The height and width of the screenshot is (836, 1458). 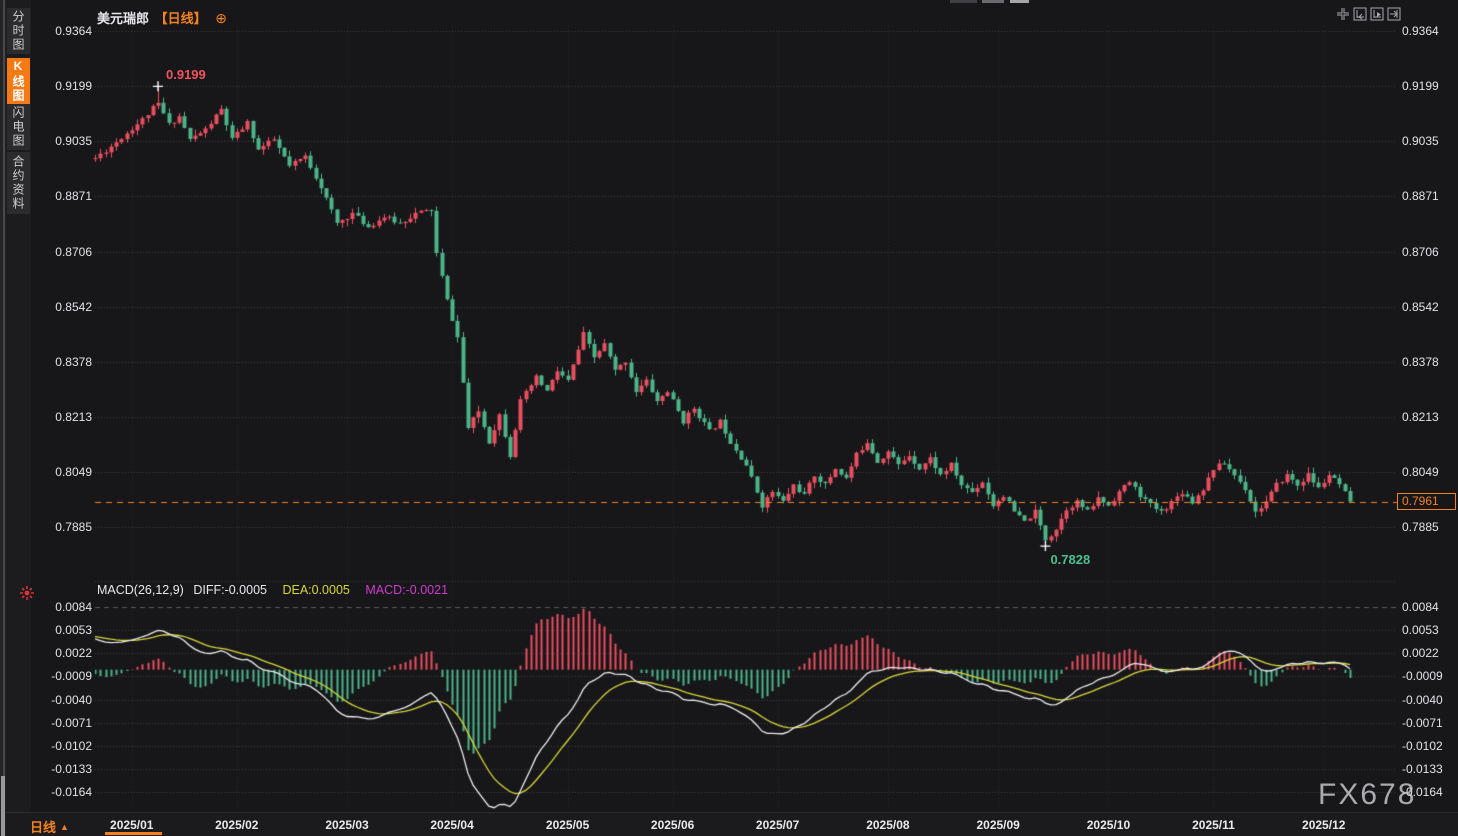 I want to click on chart-type-sidebar: 分时图 K线图 闪电图 合约资料, so click(x=18, y=418).